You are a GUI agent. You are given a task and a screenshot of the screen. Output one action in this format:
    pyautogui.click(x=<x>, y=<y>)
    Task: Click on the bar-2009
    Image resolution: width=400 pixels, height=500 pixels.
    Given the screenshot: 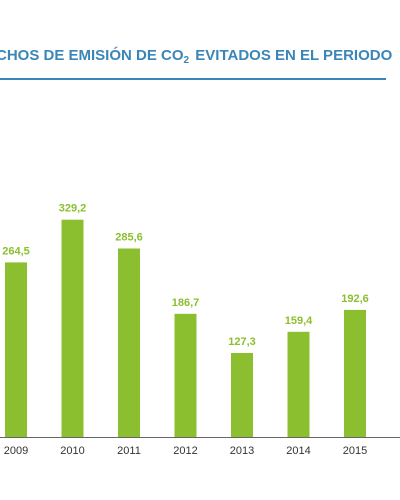 What is the action you would take?
    pyautogui.click(x=16, y=349)
    